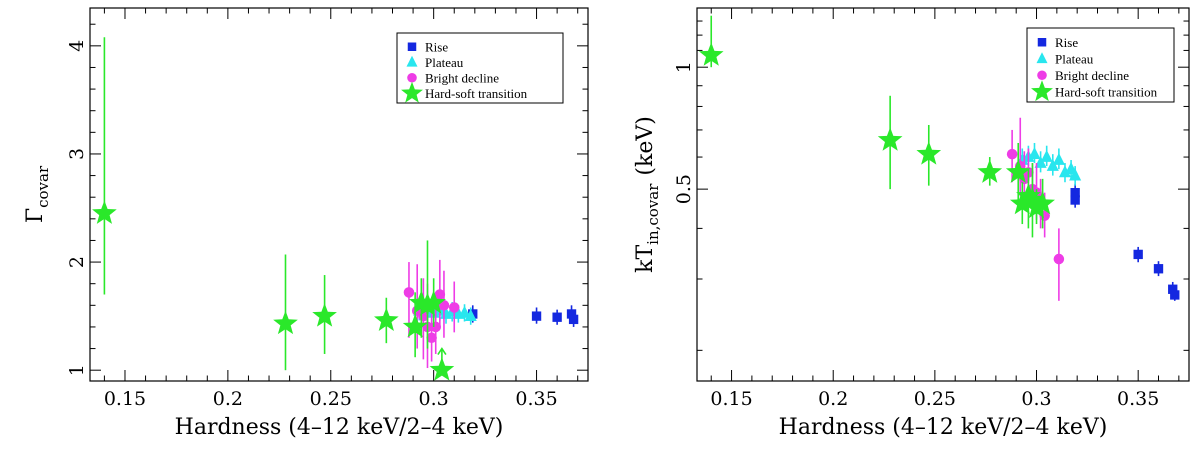 The image size is (1200, 451). What do you see at coordinates (442, 351) in the screenshot?
I see `limit-arrow-head` at bounding box center [442, 351].